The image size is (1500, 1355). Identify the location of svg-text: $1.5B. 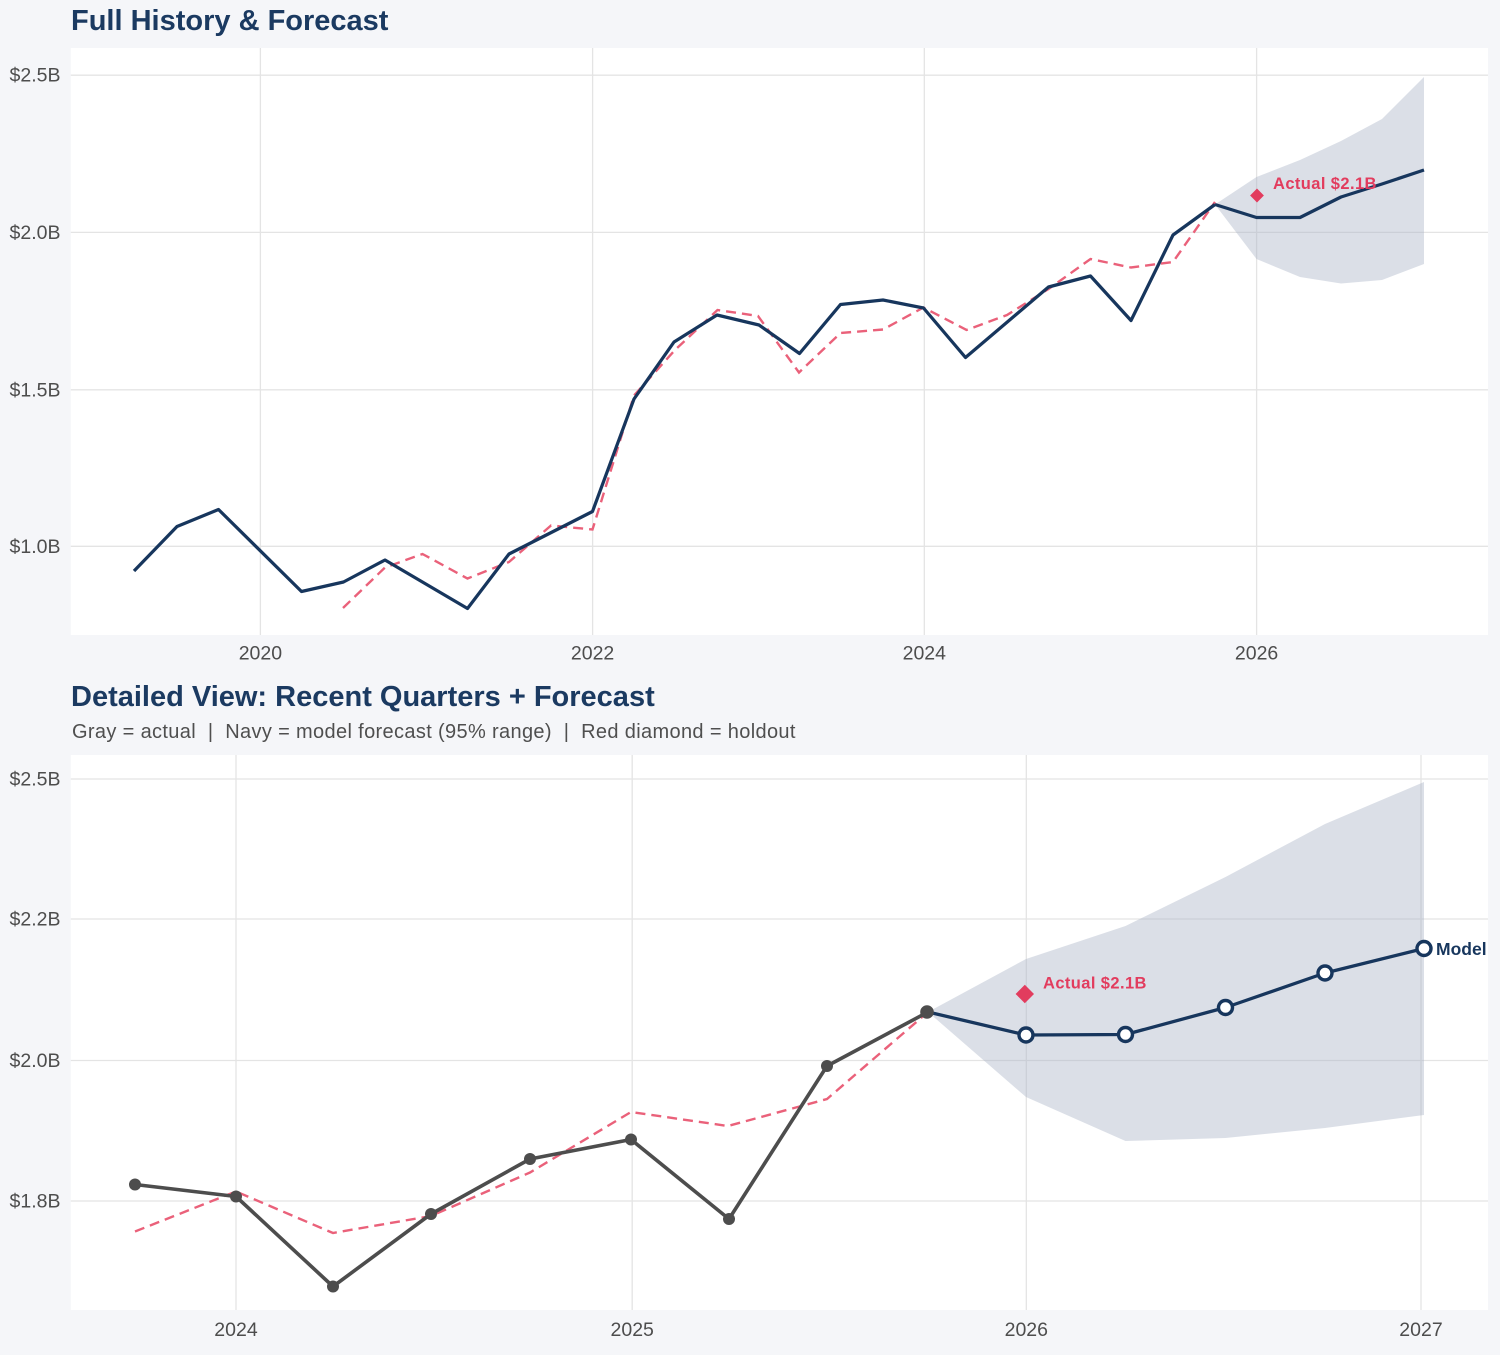
(35, 390).